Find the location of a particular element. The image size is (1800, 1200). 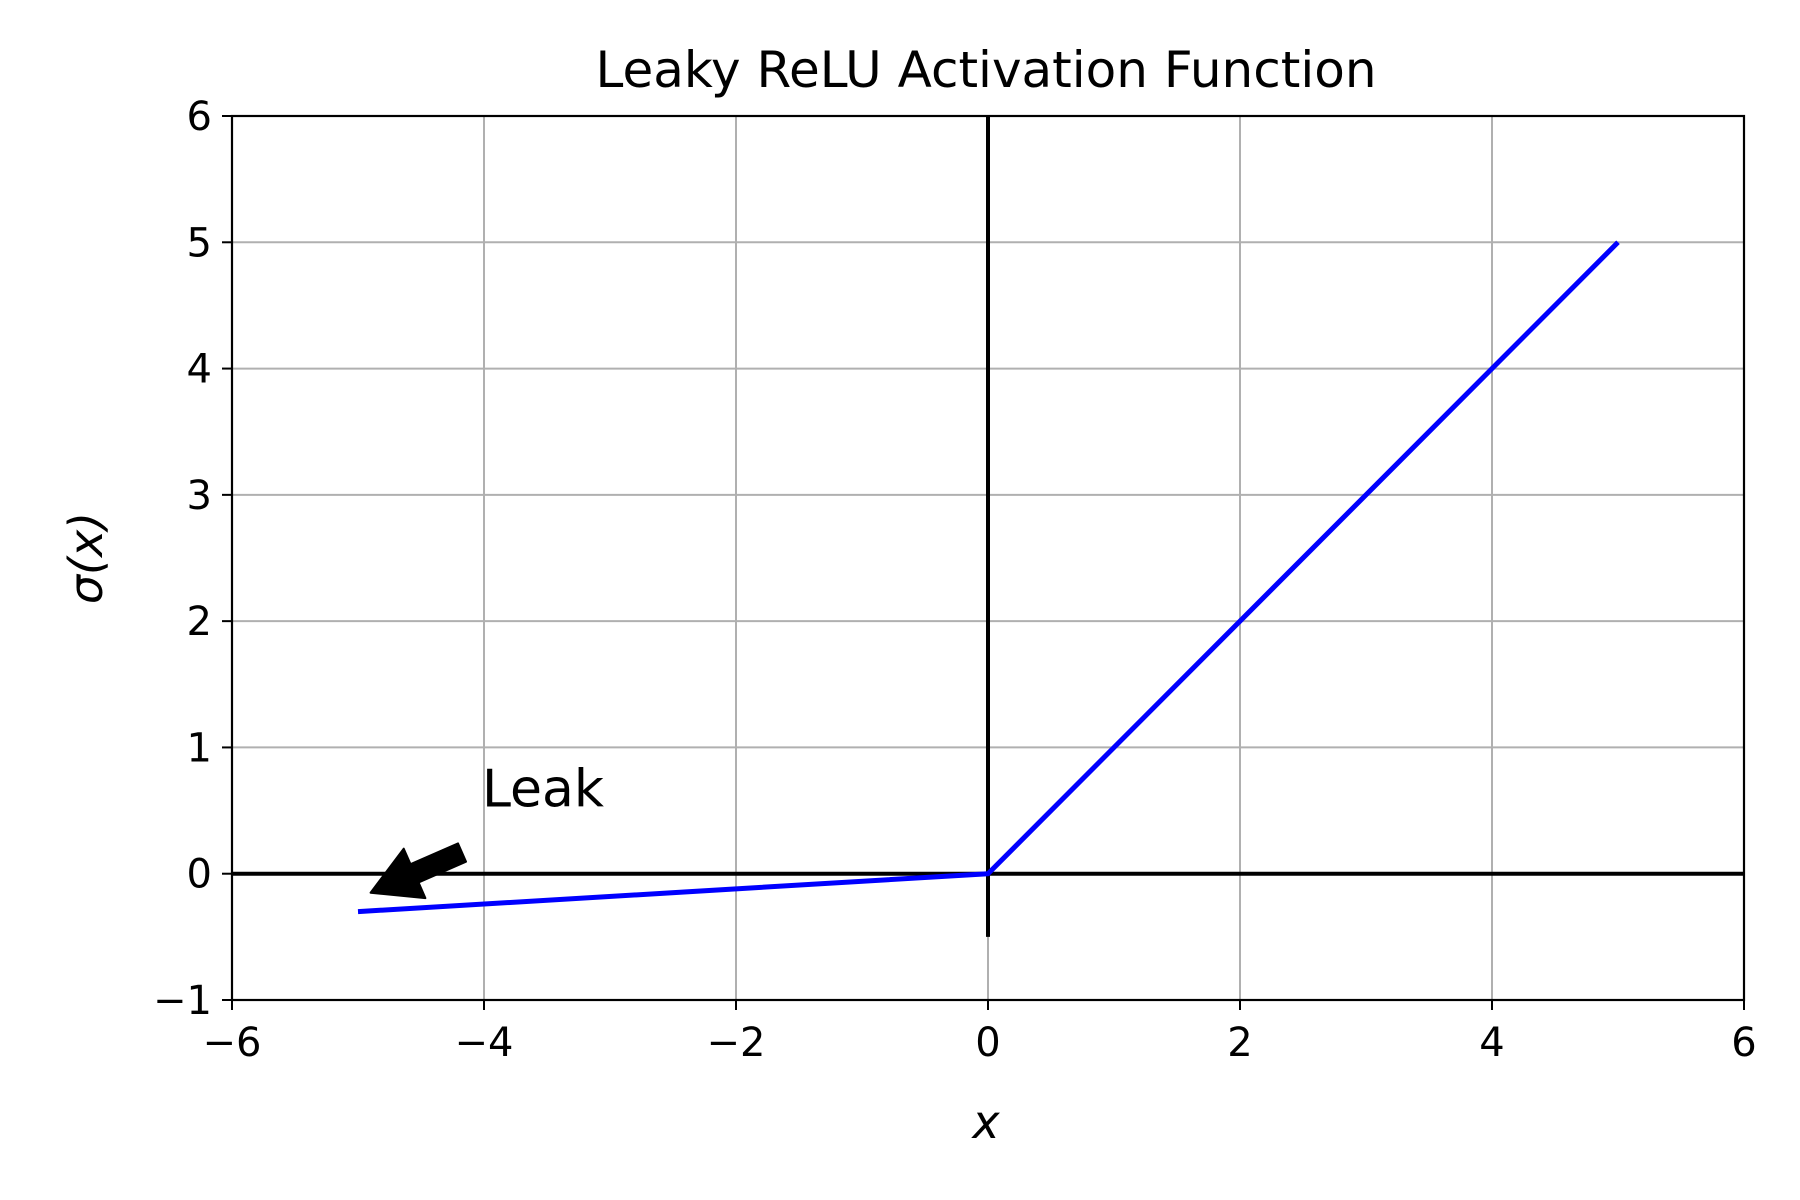

y-tick-label: 5 is located at coordinates (199, 243).